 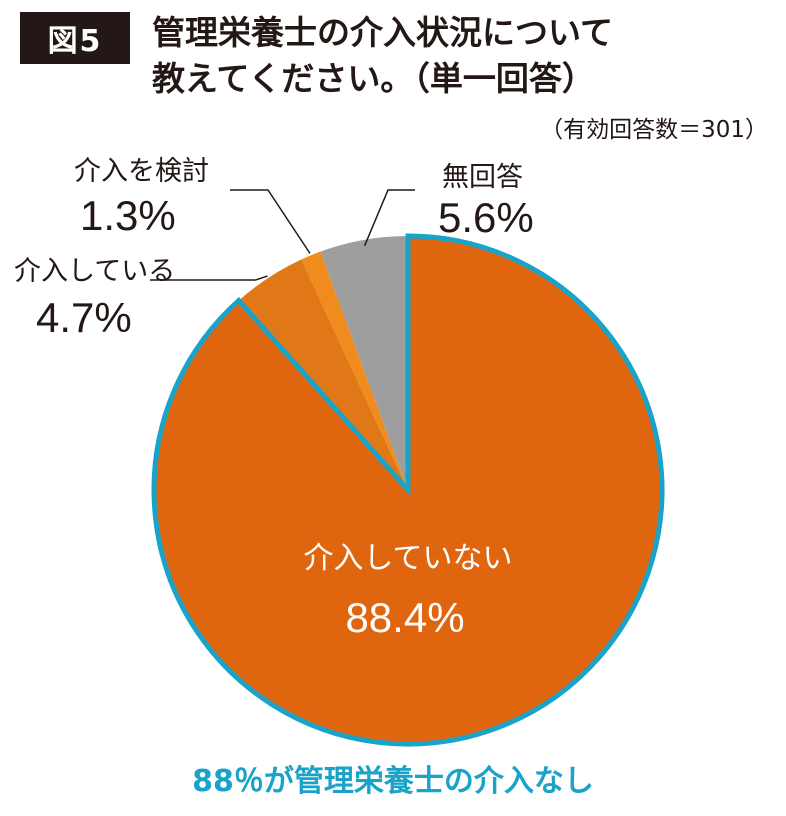 What do you see at coordinates (209, 278) in the screenshot?
I see `leader-line-intervening` at bounding box center [209, 278].